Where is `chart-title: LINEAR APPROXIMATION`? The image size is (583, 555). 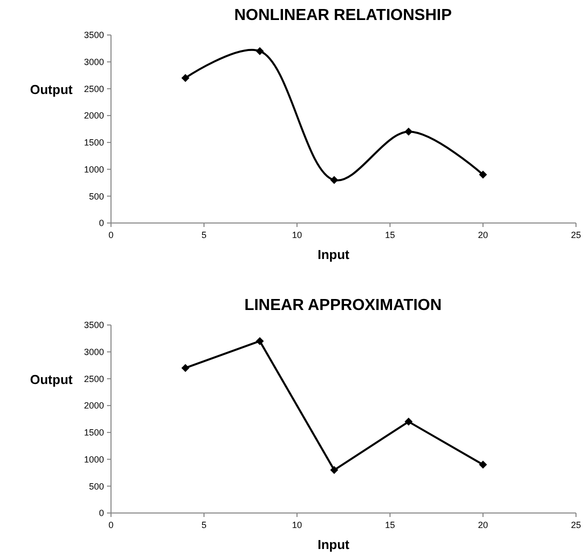 chart-title: LINEAR APPROXIMATION is located at coordinates (343, 305).